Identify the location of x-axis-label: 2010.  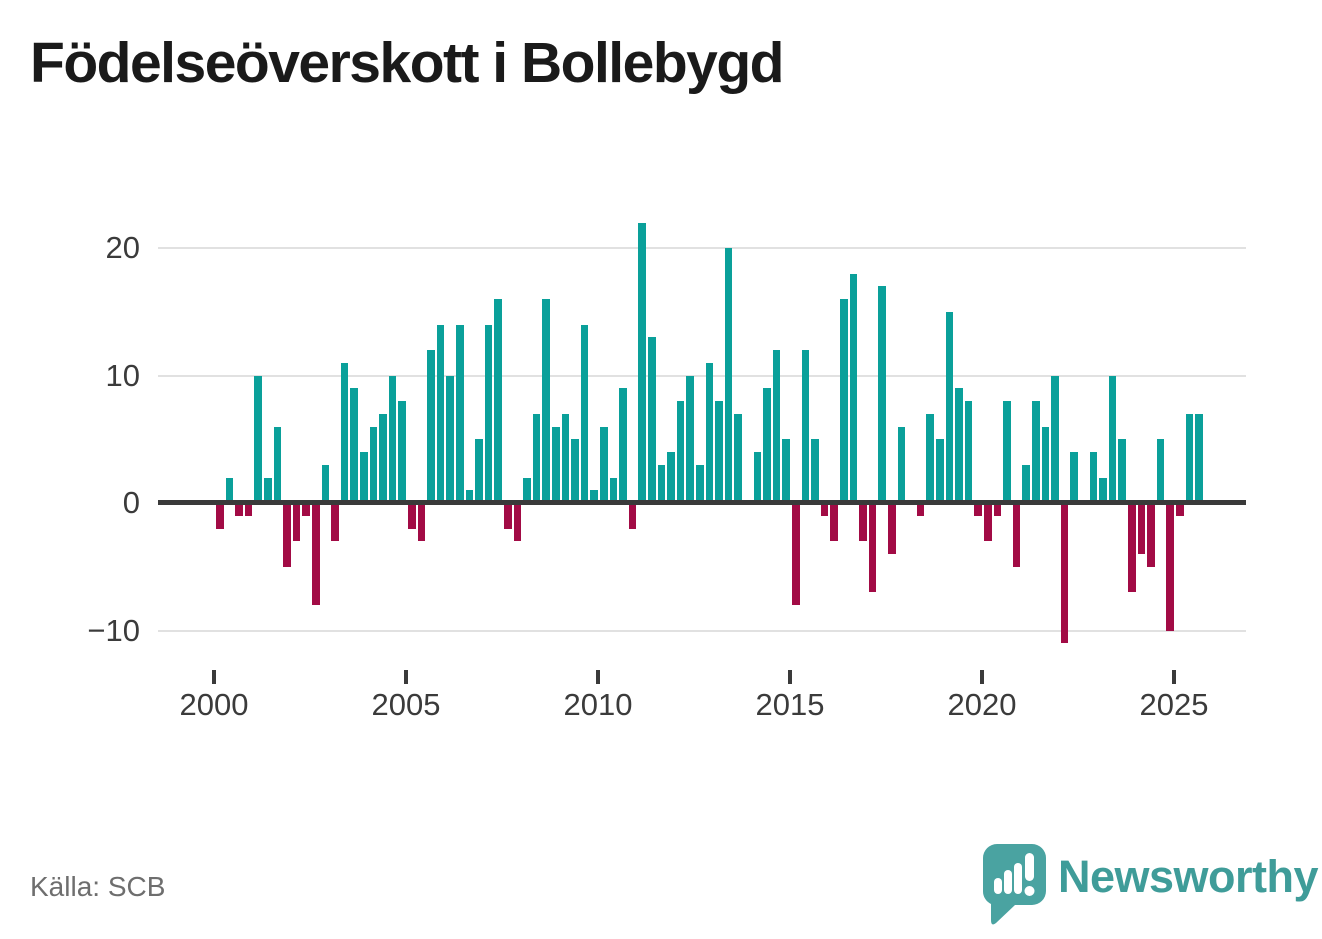
(598, 704).